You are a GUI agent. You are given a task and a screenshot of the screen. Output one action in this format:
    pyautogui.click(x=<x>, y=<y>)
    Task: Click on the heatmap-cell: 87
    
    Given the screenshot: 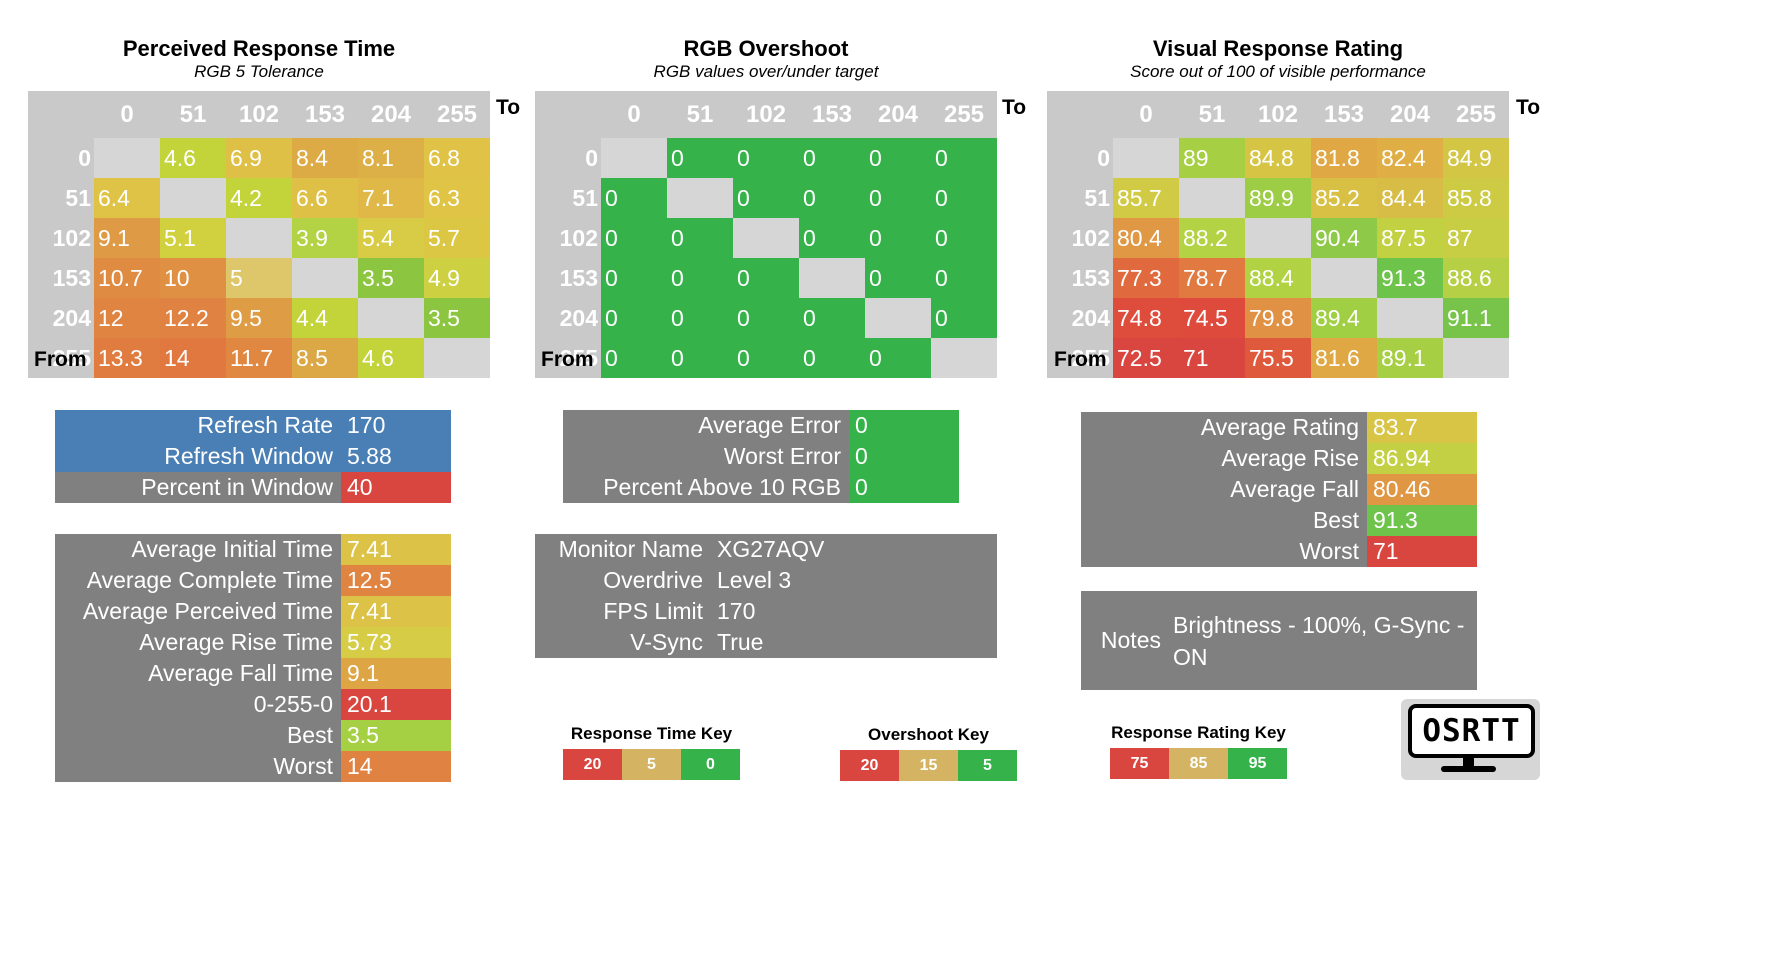 What is the action you would take?
    pyautogui.click(x=1476, y=238)
    